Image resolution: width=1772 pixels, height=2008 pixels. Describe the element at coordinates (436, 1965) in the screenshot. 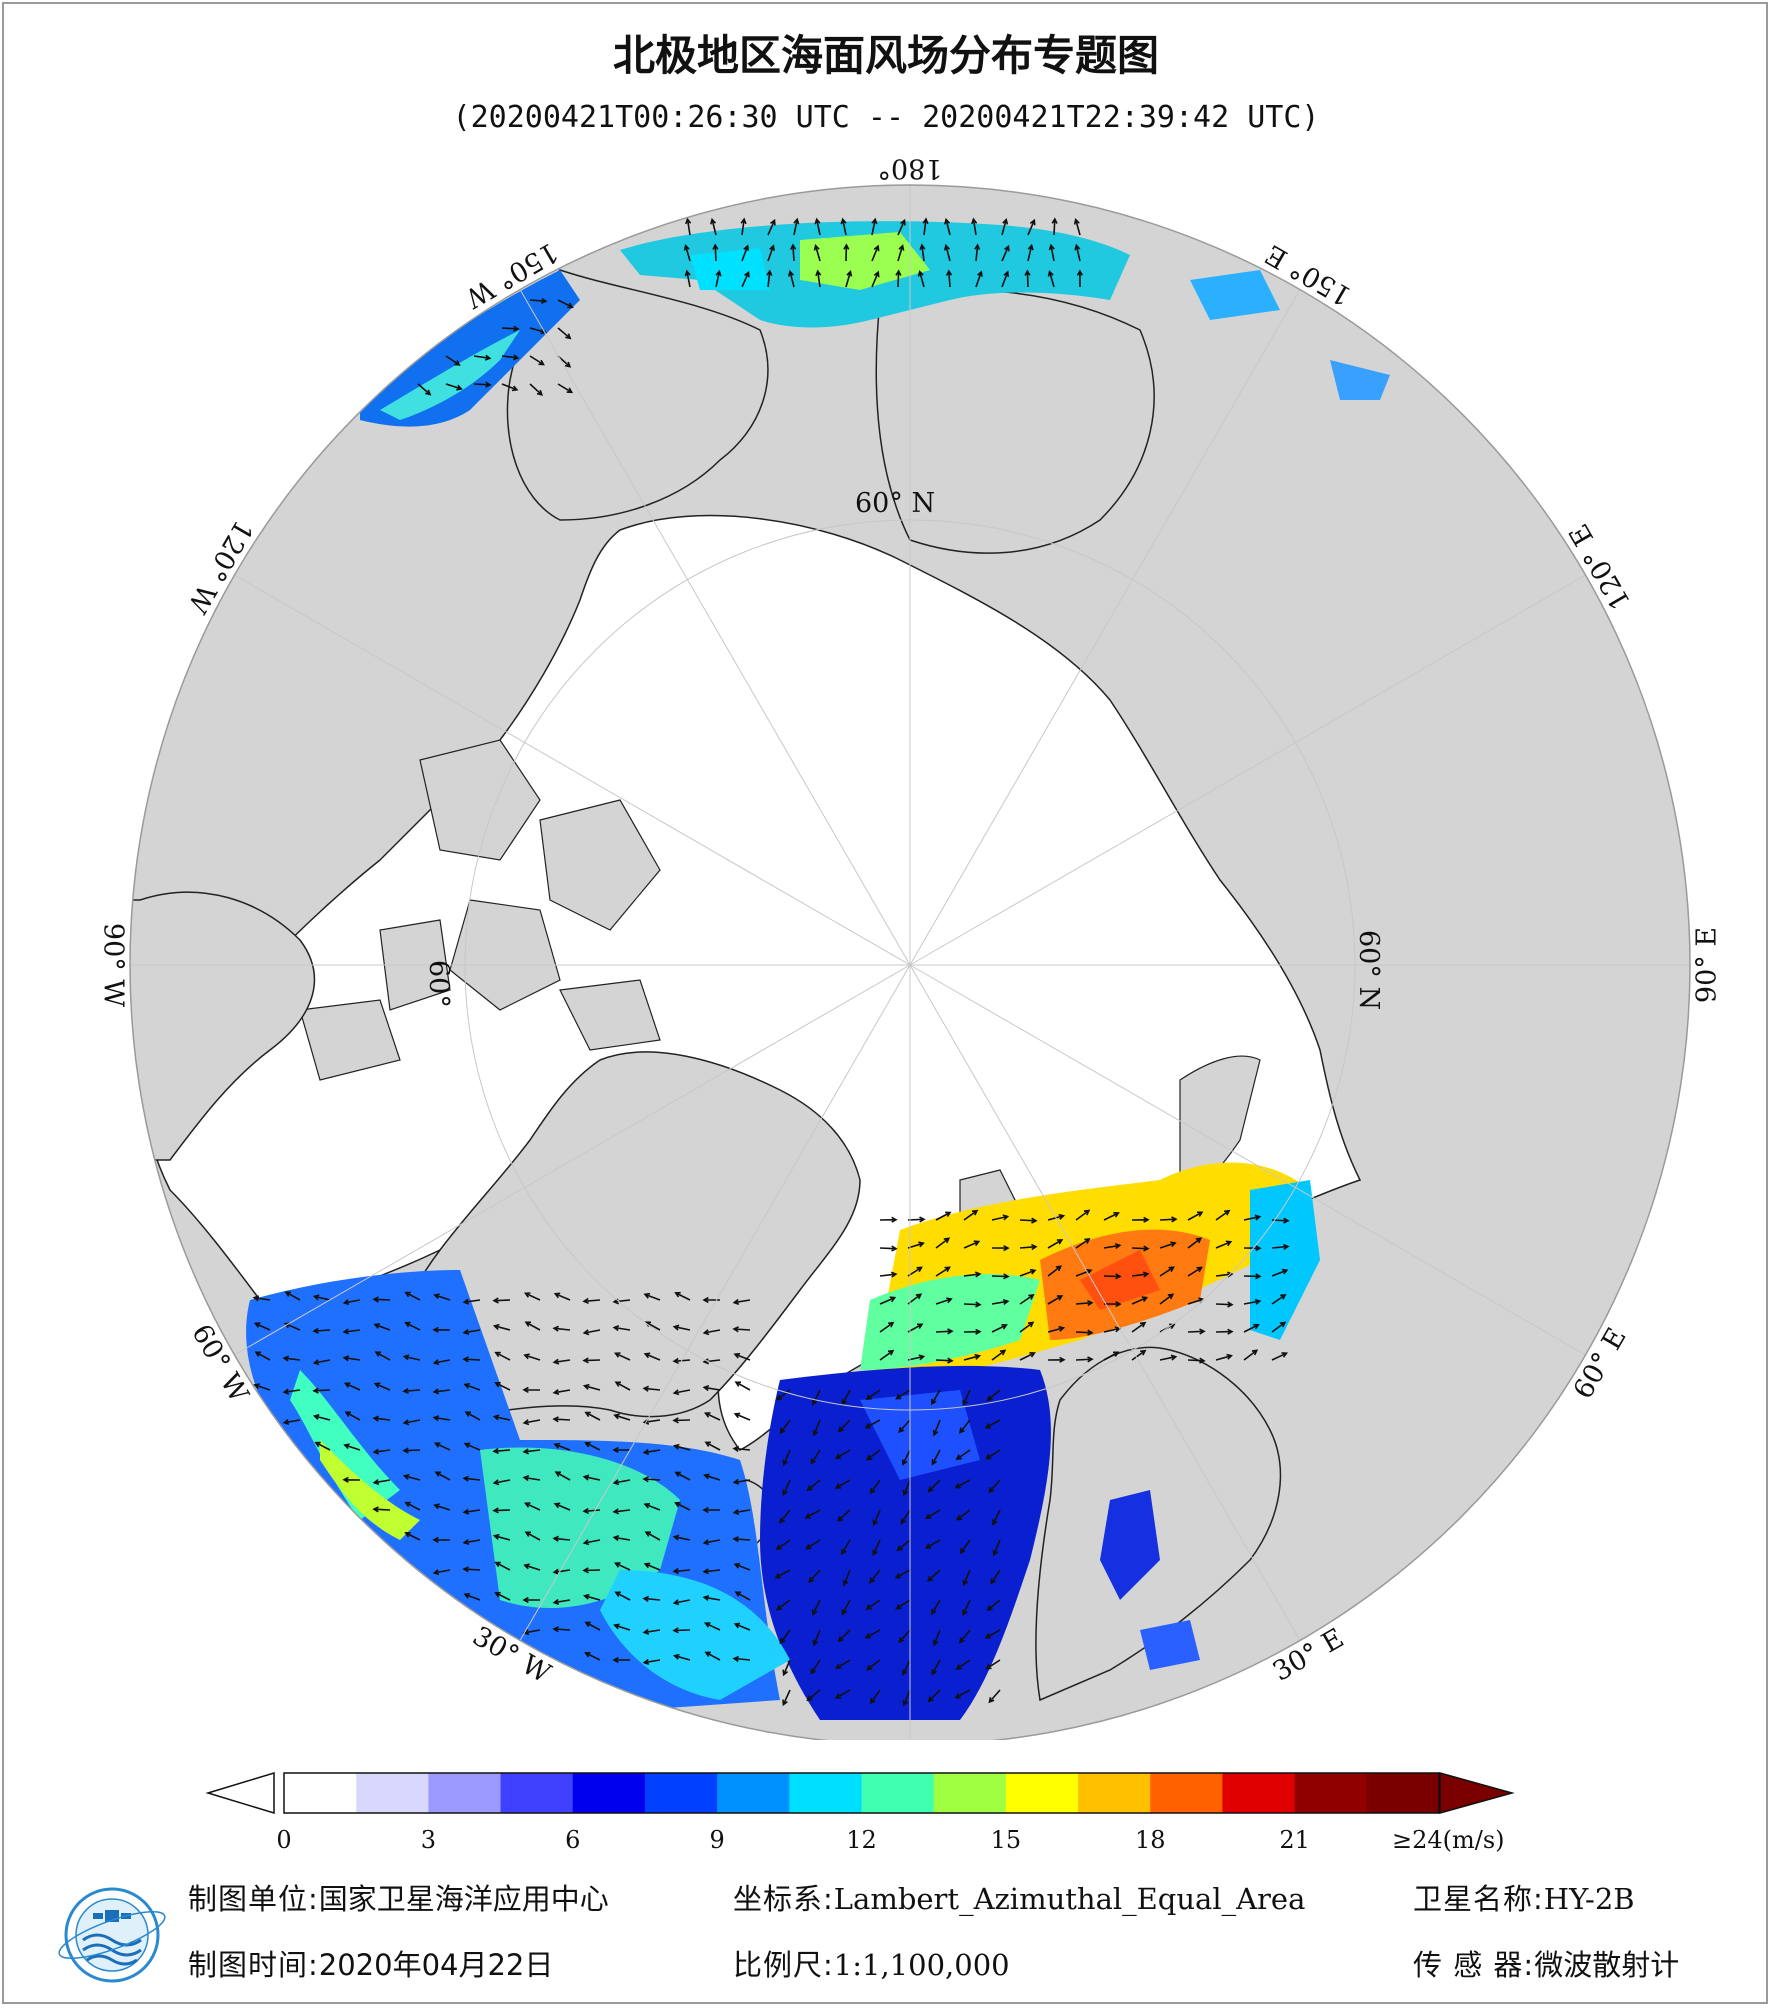

I see `footer-date-value: 2020年04月22日` at that location.